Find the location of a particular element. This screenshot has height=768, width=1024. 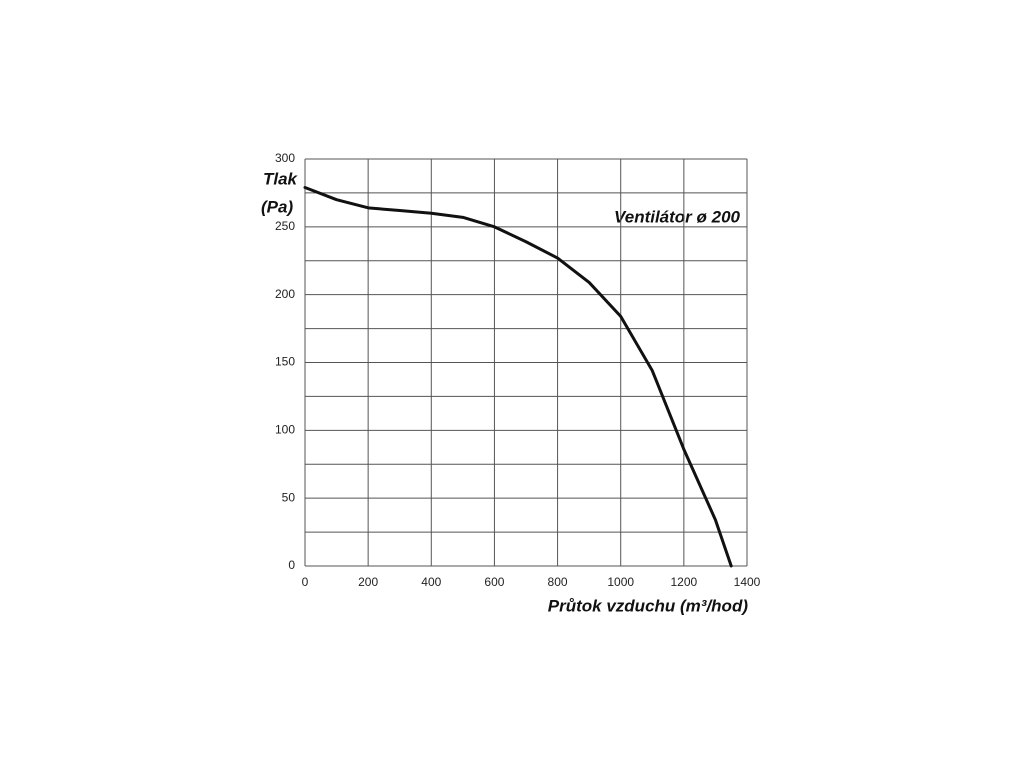

x-tick-label: 200 is located at coordinates (368, 582).